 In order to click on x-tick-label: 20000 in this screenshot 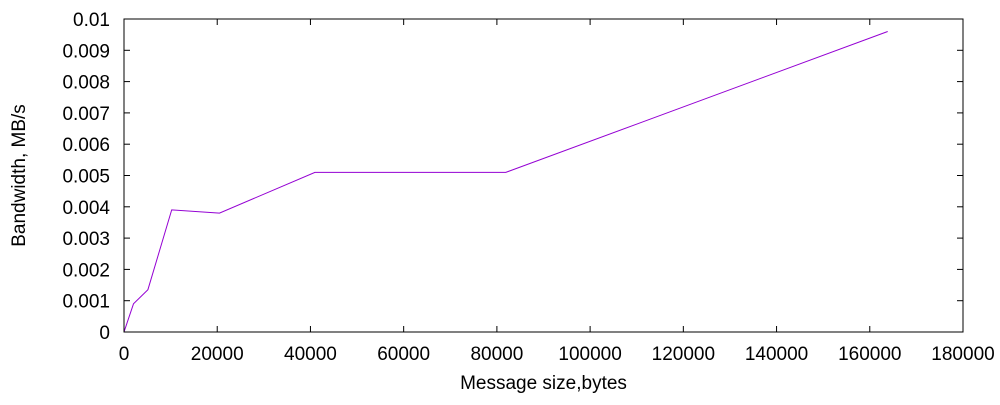, I will do `click(217, 354)`.